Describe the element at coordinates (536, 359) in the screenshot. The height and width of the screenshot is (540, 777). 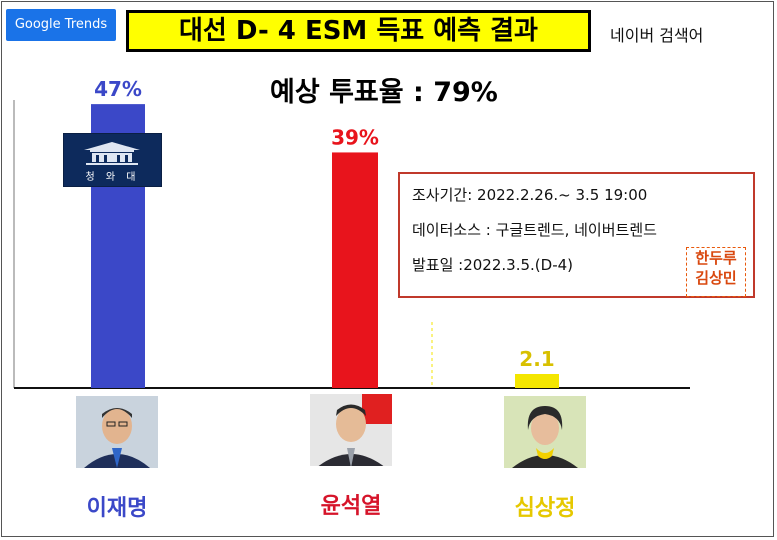
I see `data-label-3: 2.1` at that location.